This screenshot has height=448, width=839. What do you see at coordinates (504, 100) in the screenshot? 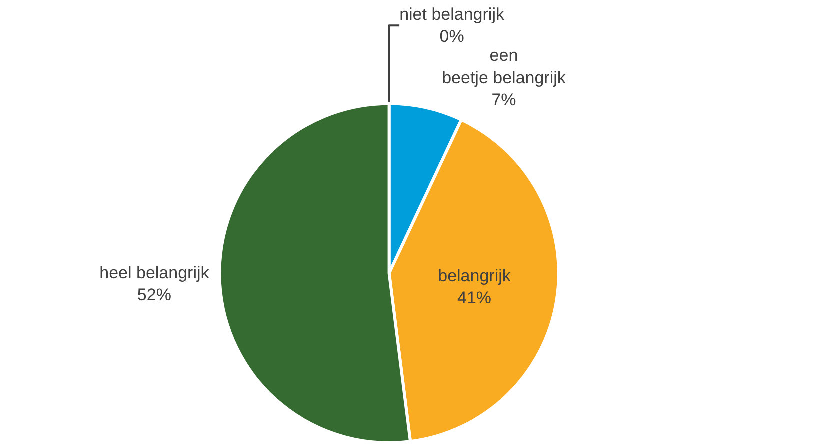
I see `data-label: 7%` at bounding box center [504, 100].